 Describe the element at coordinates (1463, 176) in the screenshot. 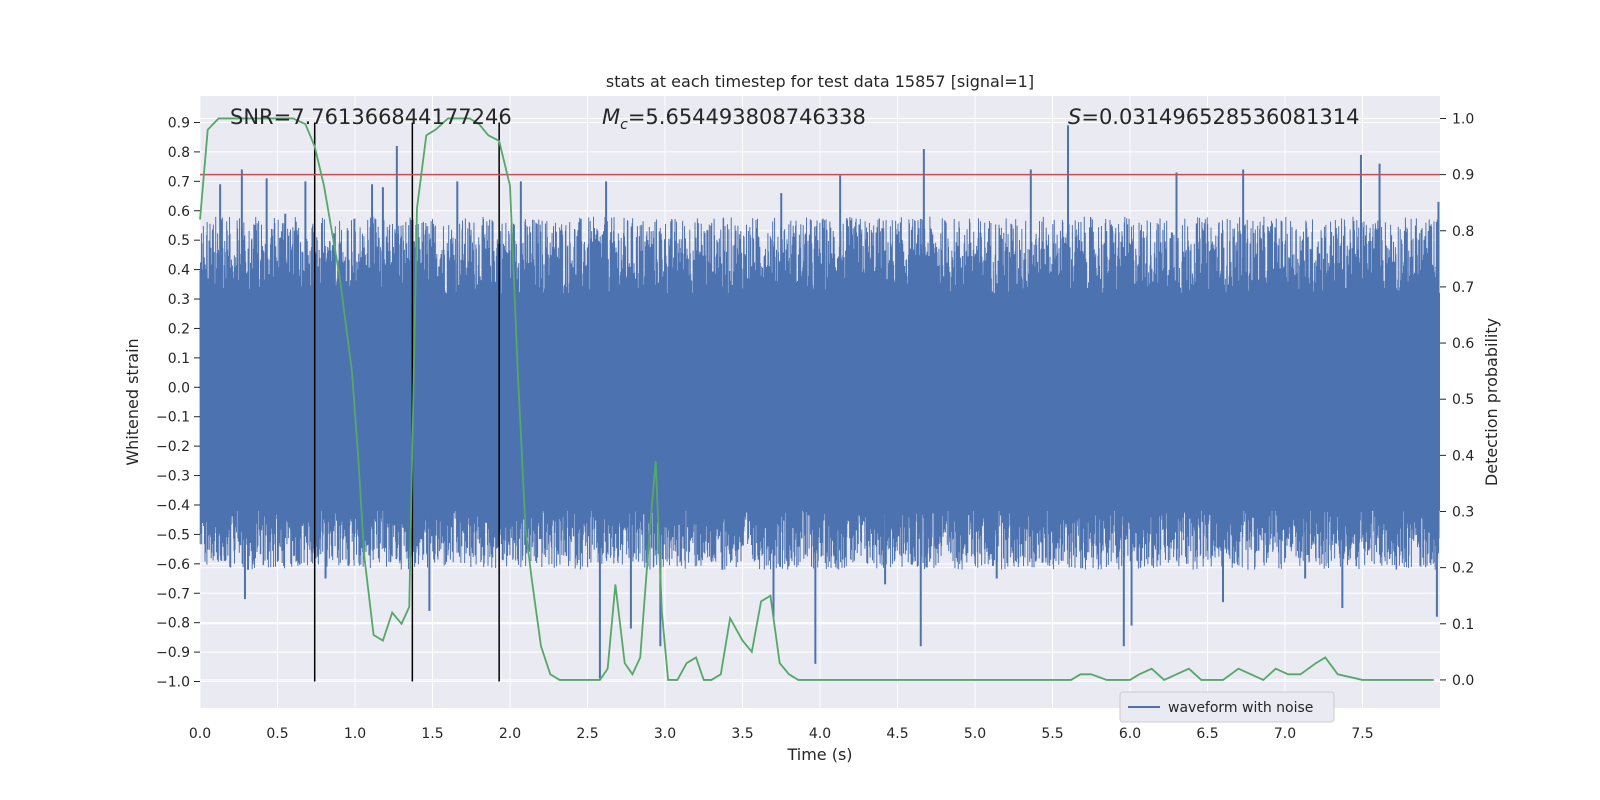

I see `y-right-tick-label: 0.9` at that location.